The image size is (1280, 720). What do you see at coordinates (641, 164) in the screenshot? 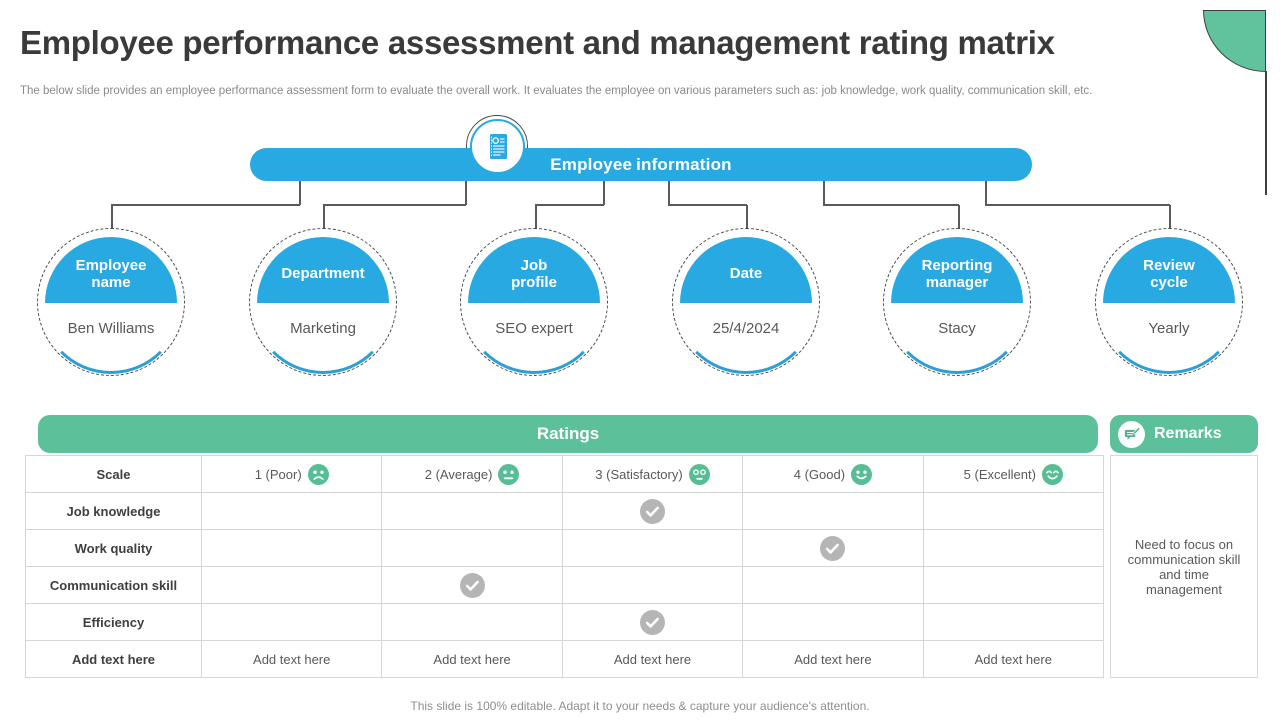
I see `employee-information-header: Employee information` at bounding box center [641, 164].